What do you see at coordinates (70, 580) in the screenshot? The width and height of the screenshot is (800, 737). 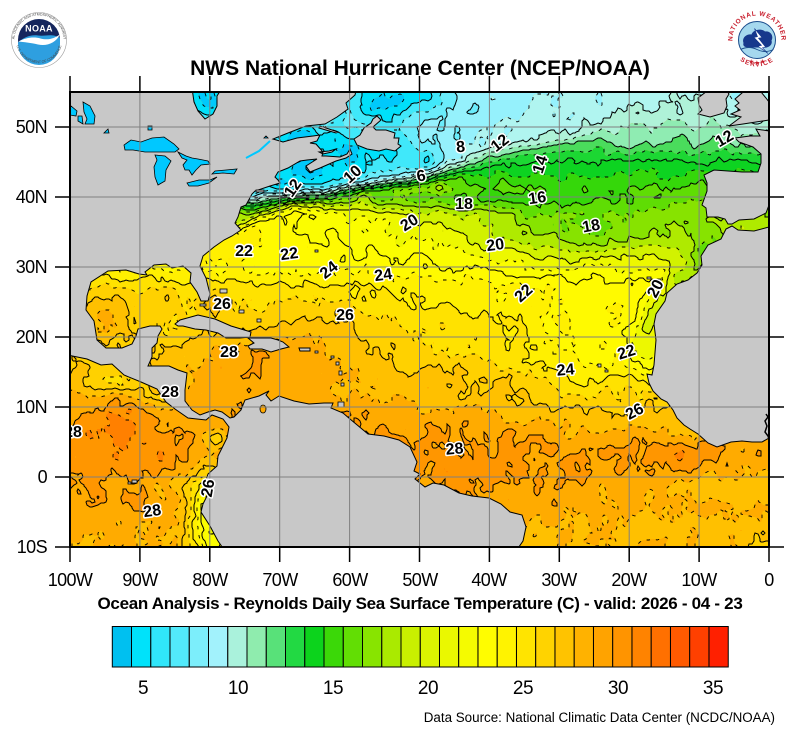 I see `svg-text: 100W` at bounding box center [70, 580].